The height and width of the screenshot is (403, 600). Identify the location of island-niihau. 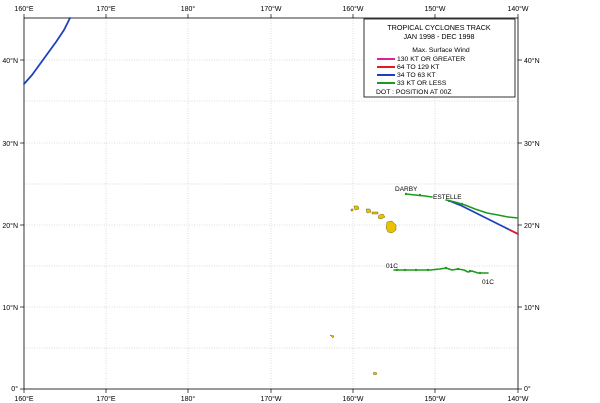
(352, 210).